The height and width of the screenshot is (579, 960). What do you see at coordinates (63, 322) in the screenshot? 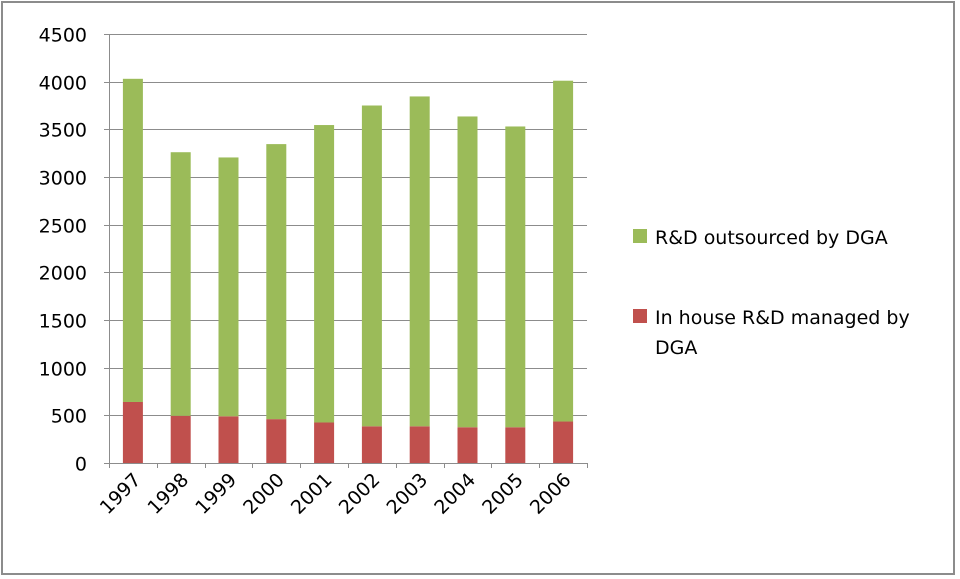
I see `y-tick-label: 1500` at bounding box center [63, 322].